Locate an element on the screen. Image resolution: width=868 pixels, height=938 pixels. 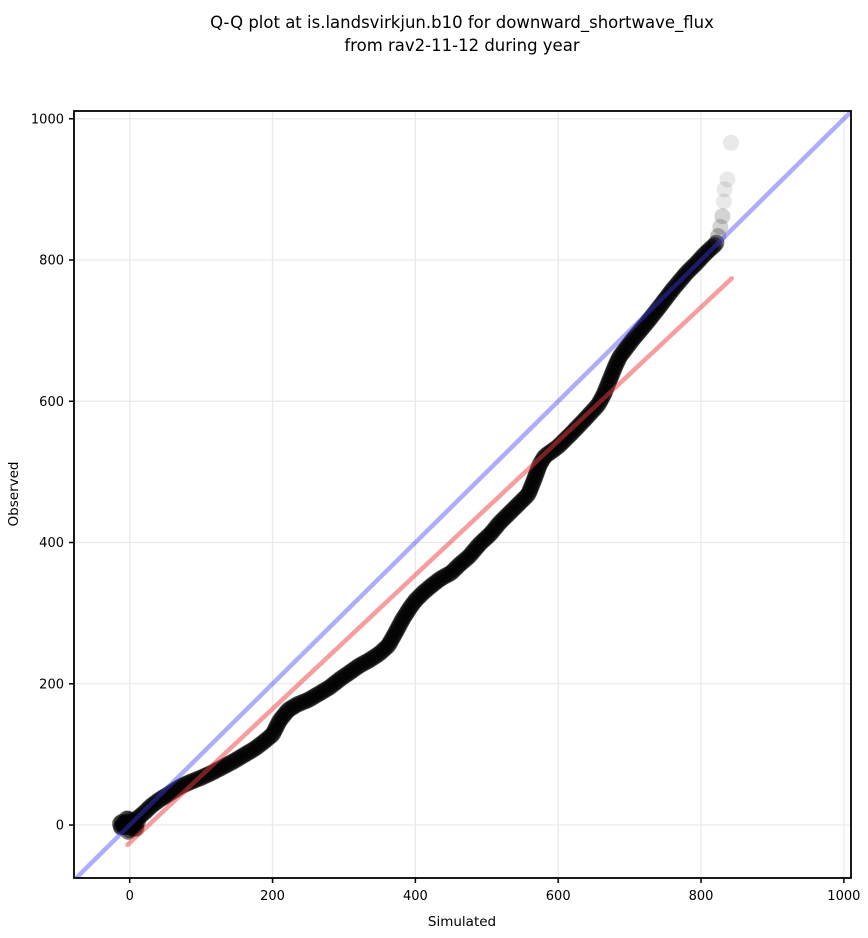
x-axis-label: Simulated is located at coordinates (462, 922).